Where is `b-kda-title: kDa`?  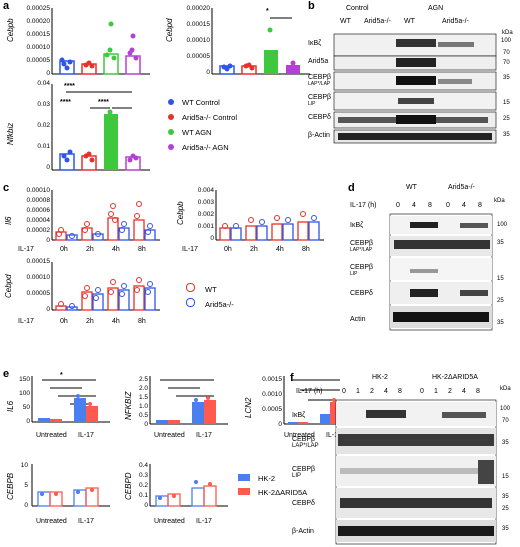
b-kda-title: kDa is located at coordinates (507, 33).